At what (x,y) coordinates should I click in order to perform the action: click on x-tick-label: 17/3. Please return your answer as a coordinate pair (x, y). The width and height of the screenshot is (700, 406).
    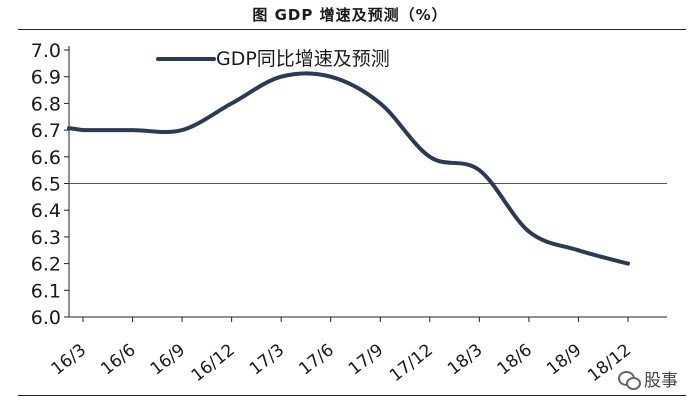
    Looking at the image, I should click on (267, 359).